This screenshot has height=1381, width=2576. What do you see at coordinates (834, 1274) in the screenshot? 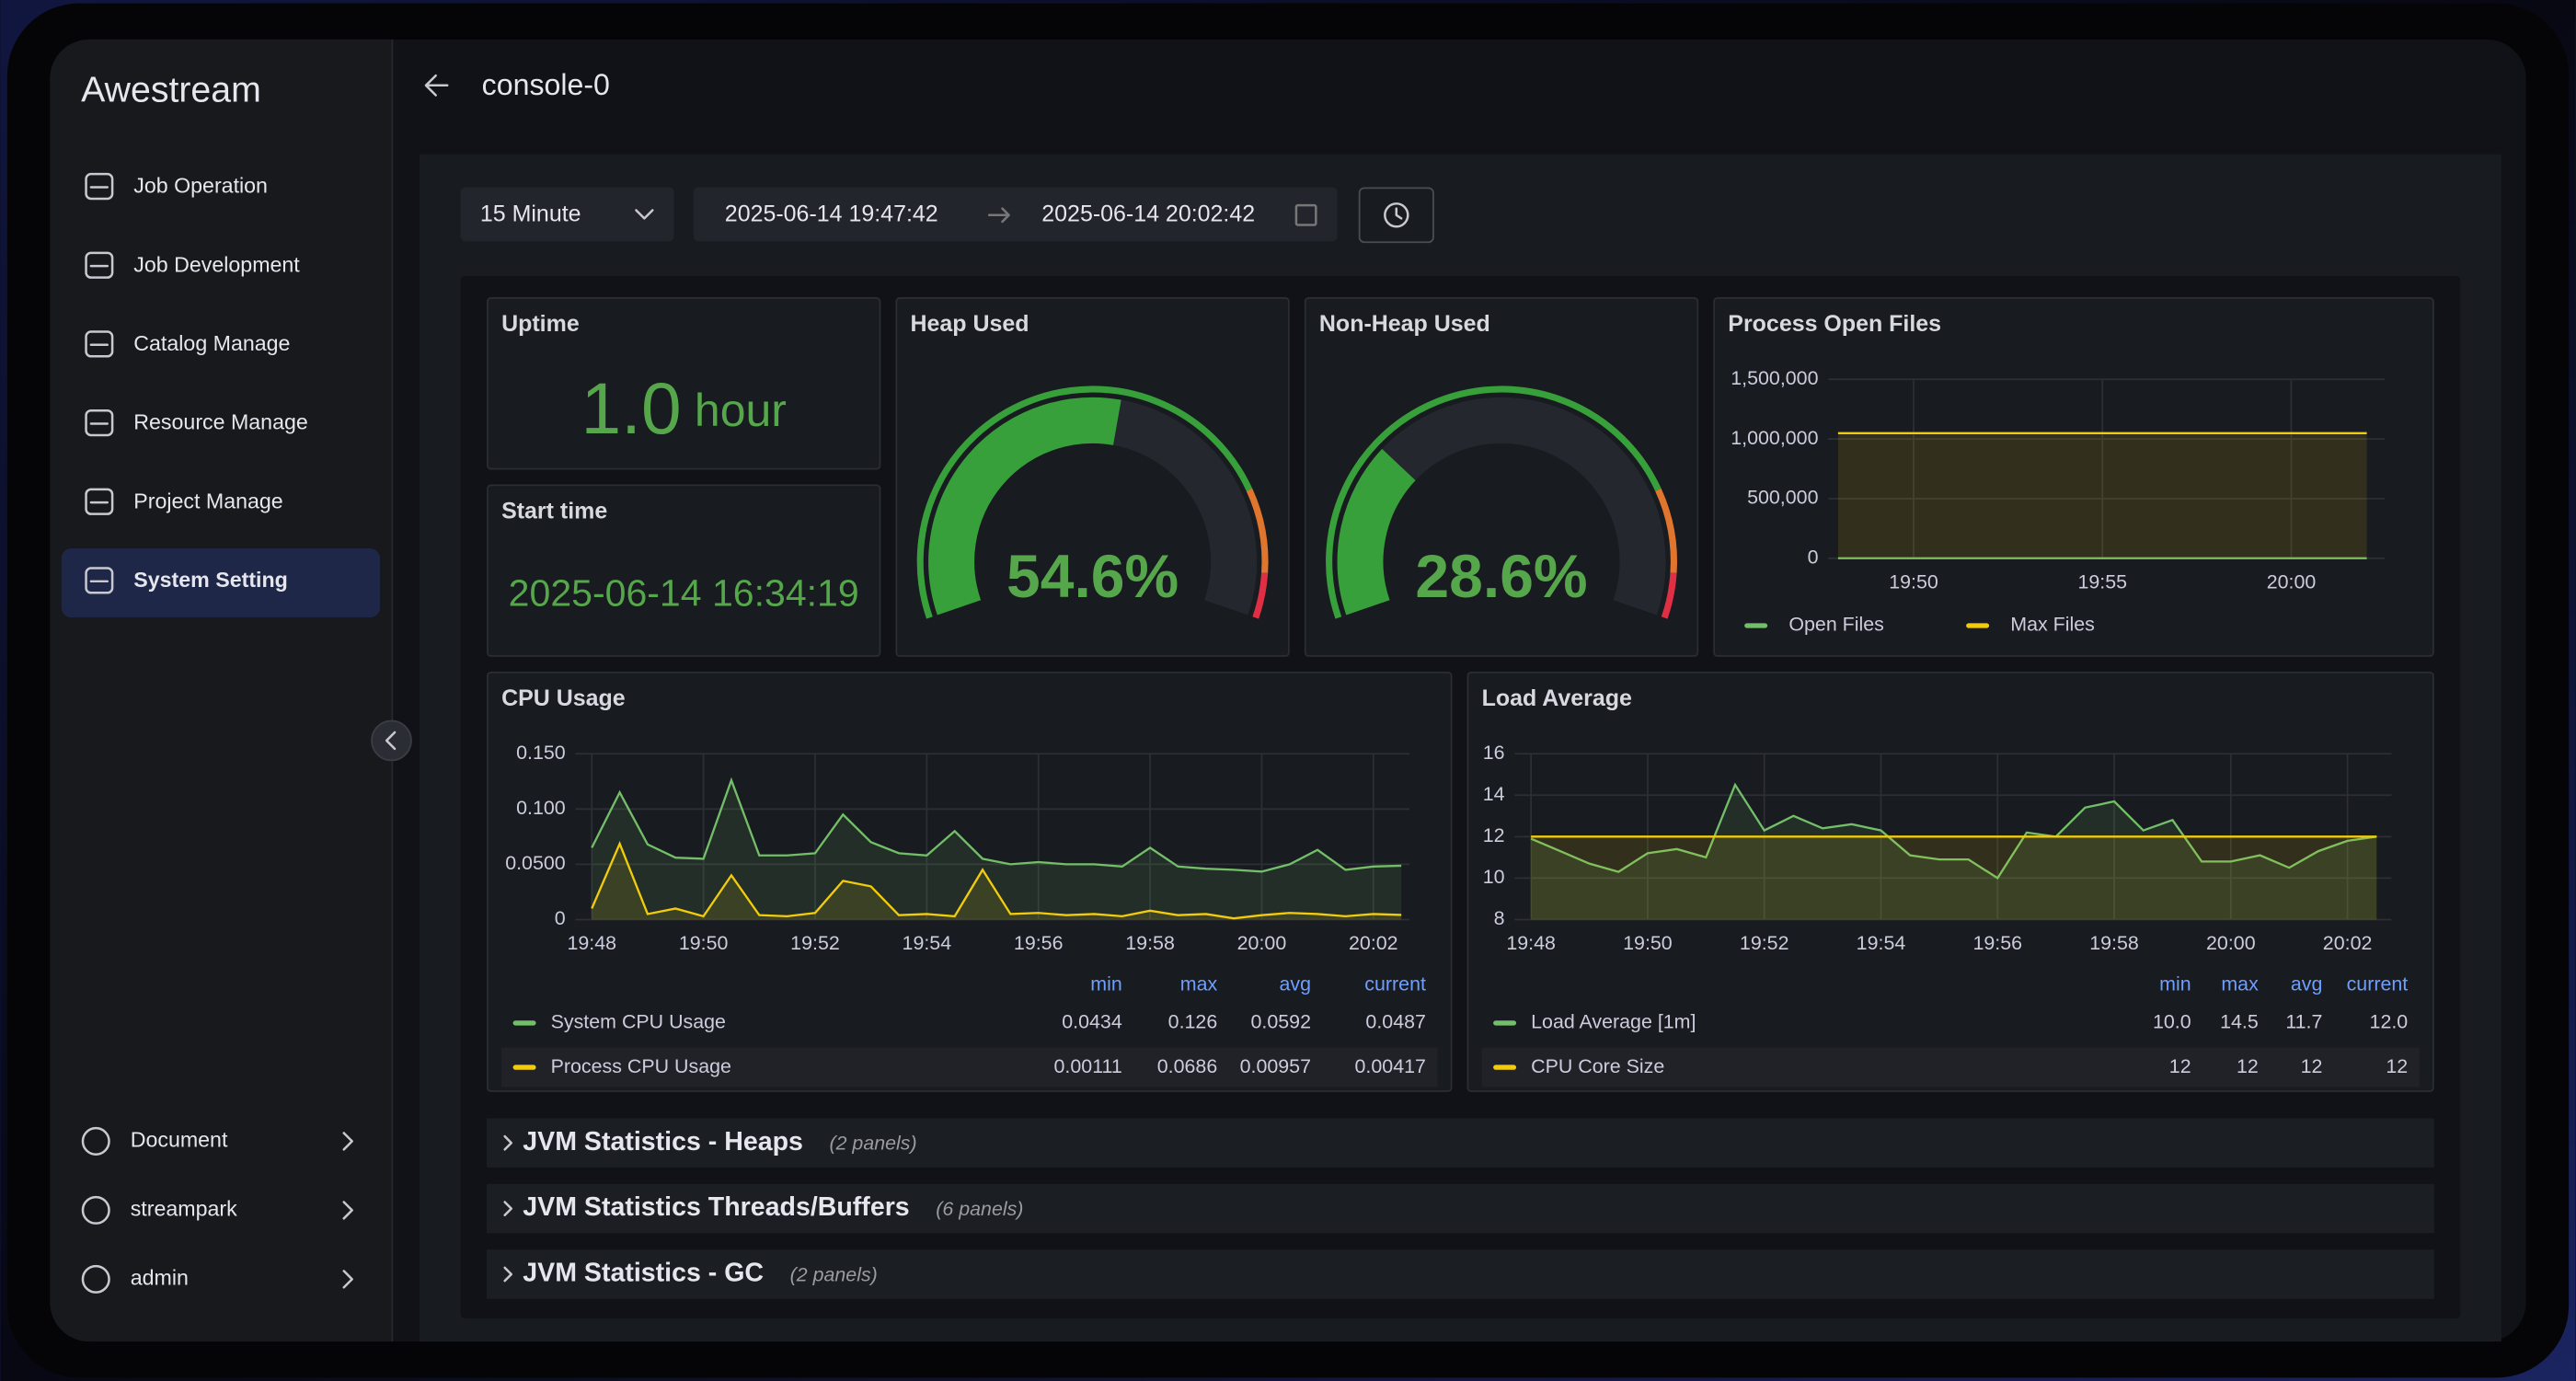
I see `row-note: (2 panels)` at bounding box center [834, 1274].